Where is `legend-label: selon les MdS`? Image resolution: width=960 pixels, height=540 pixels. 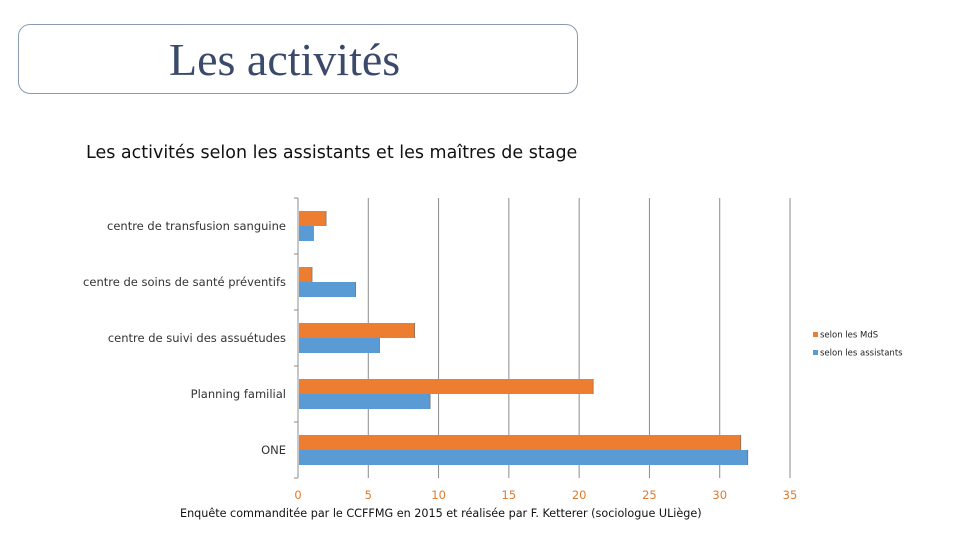 legend-label: selon les MdS is located at coordinates (849, 336).